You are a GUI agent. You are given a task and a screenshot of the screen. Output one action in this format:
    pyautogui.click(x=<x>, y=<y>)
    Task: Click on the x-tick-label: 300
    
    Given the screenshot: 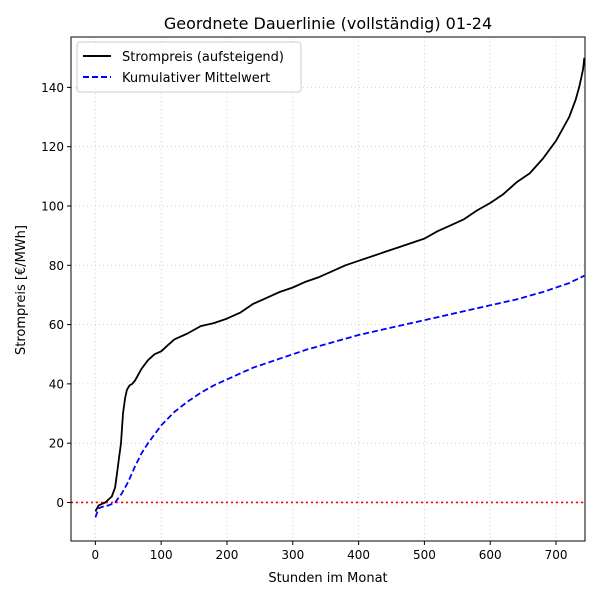 What is the action you would take?
    pyautogui.click(x=292, y=555)
    